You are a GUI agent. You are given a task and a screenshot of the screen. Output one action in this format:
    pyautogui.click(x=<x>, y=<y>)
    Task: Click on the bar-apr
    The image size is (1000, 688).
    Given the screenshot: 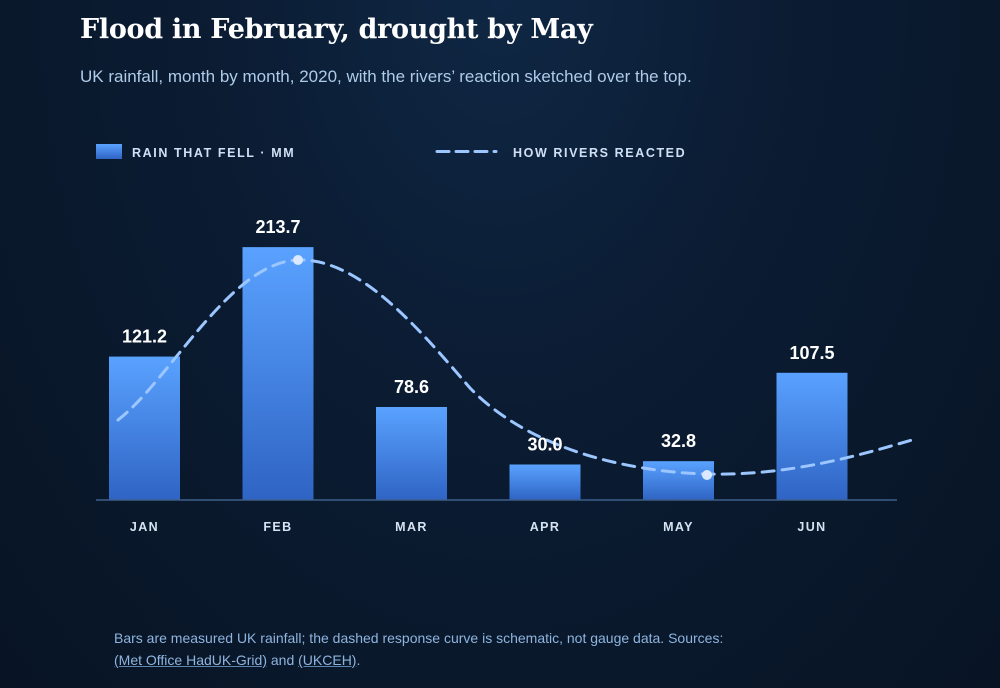 What is the action you would take?
    pyautogui.click(x=545, y=482)
    